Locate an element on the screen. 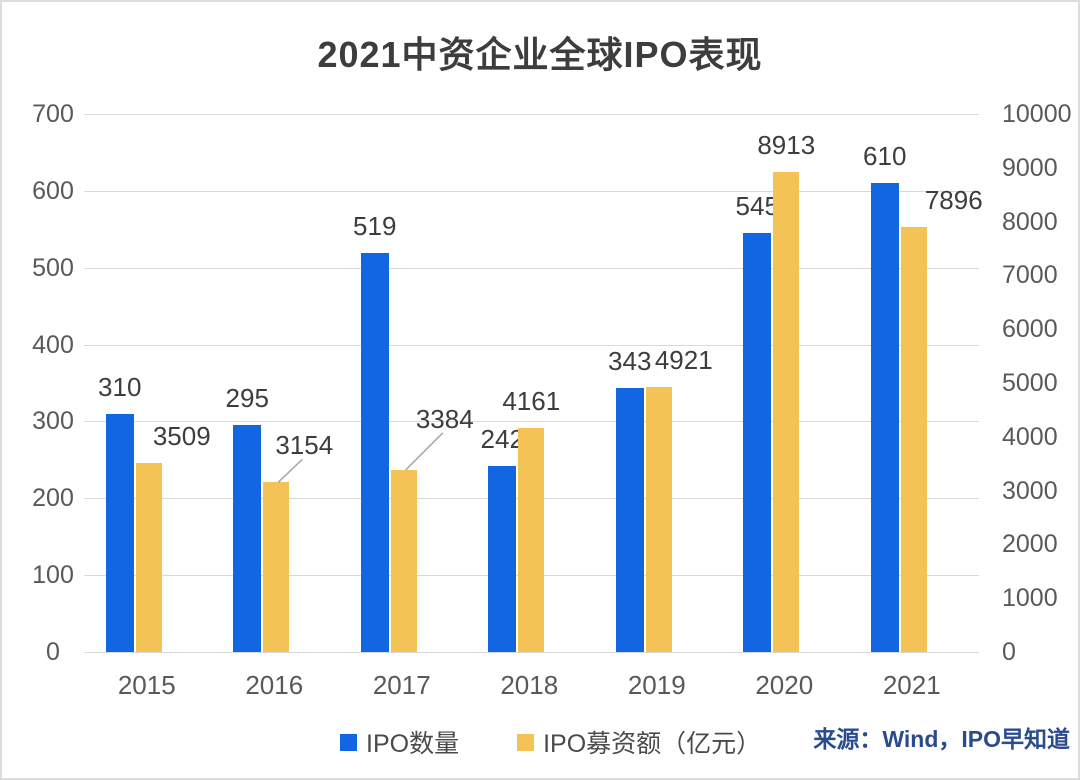  data-label-ipo-proceeds: 8913 is located at coordinates (786, 145).